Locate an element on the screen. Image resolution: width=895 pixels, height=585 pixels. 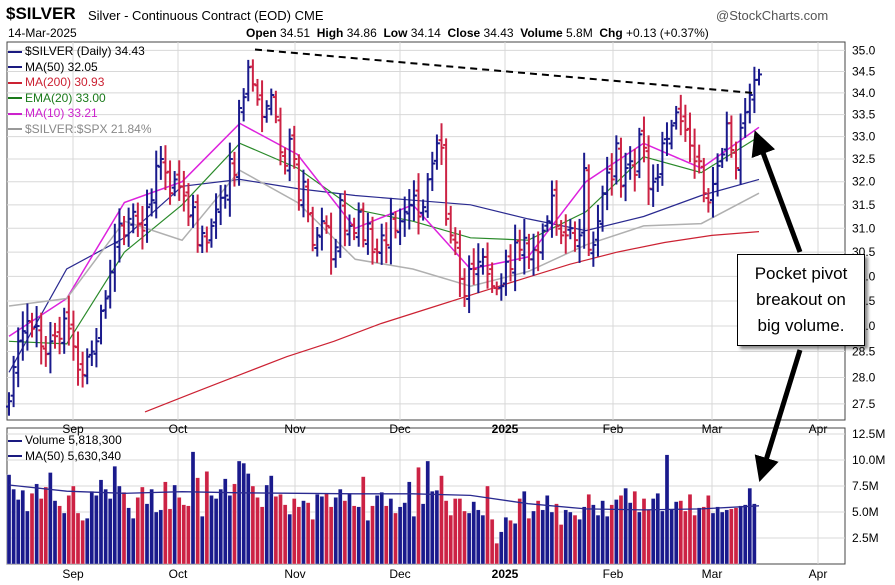
x-tick-label: Apr is located at coordinates (818, 429).